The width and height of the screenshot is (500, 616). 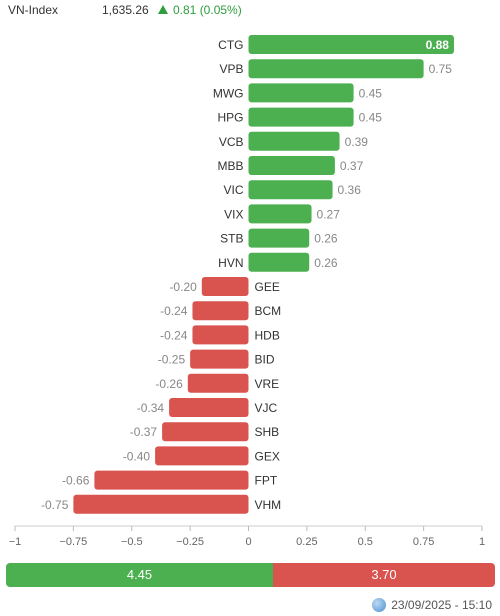 What do you see at coordinates (350, 190) in the screenshot?
I see `value-label: 0.36` at bounding box center [350, 190].